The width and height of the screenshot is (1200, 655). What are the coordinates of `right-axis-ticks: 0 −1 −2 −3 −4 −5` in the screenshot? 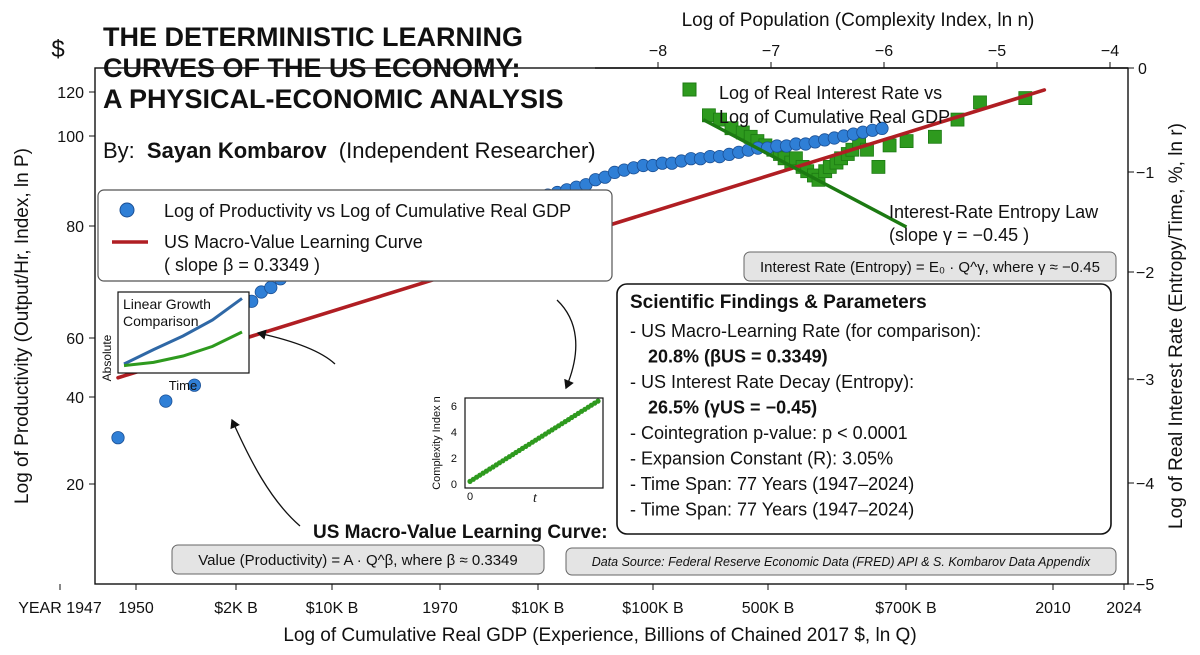 It's located at (1141, 327).